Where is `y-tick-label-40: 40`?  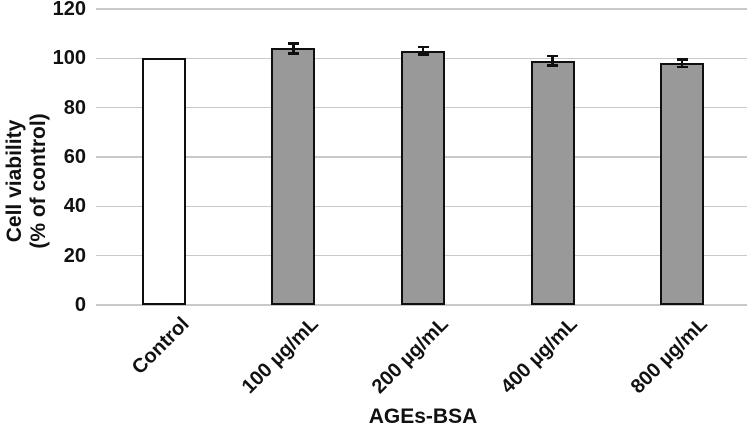
y-tick-label-40: 40 is located at coordinates (74, 206).